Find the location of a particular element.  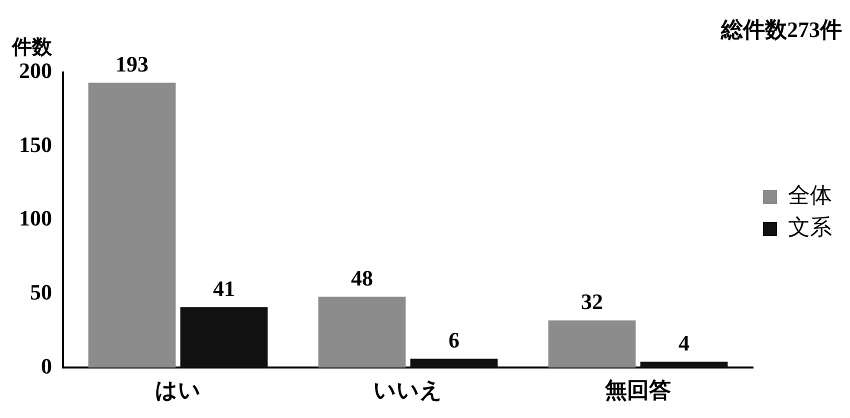

y-axis-title: 件数 is located at coordinates (32, 47).